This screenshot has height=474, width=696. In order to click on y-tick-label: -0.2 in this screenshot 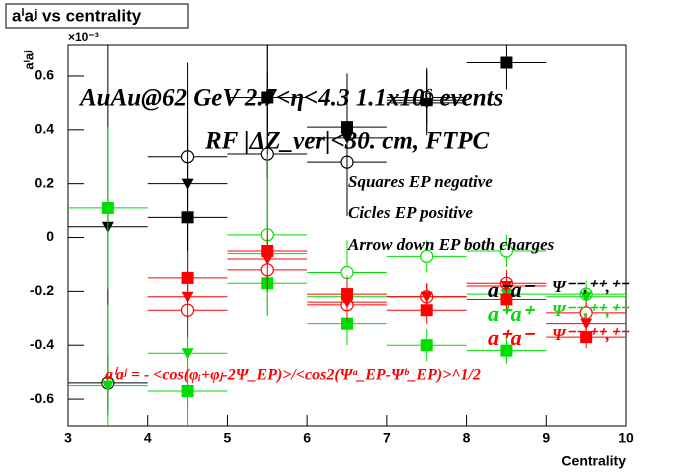, I will do `click(42, 290)`.